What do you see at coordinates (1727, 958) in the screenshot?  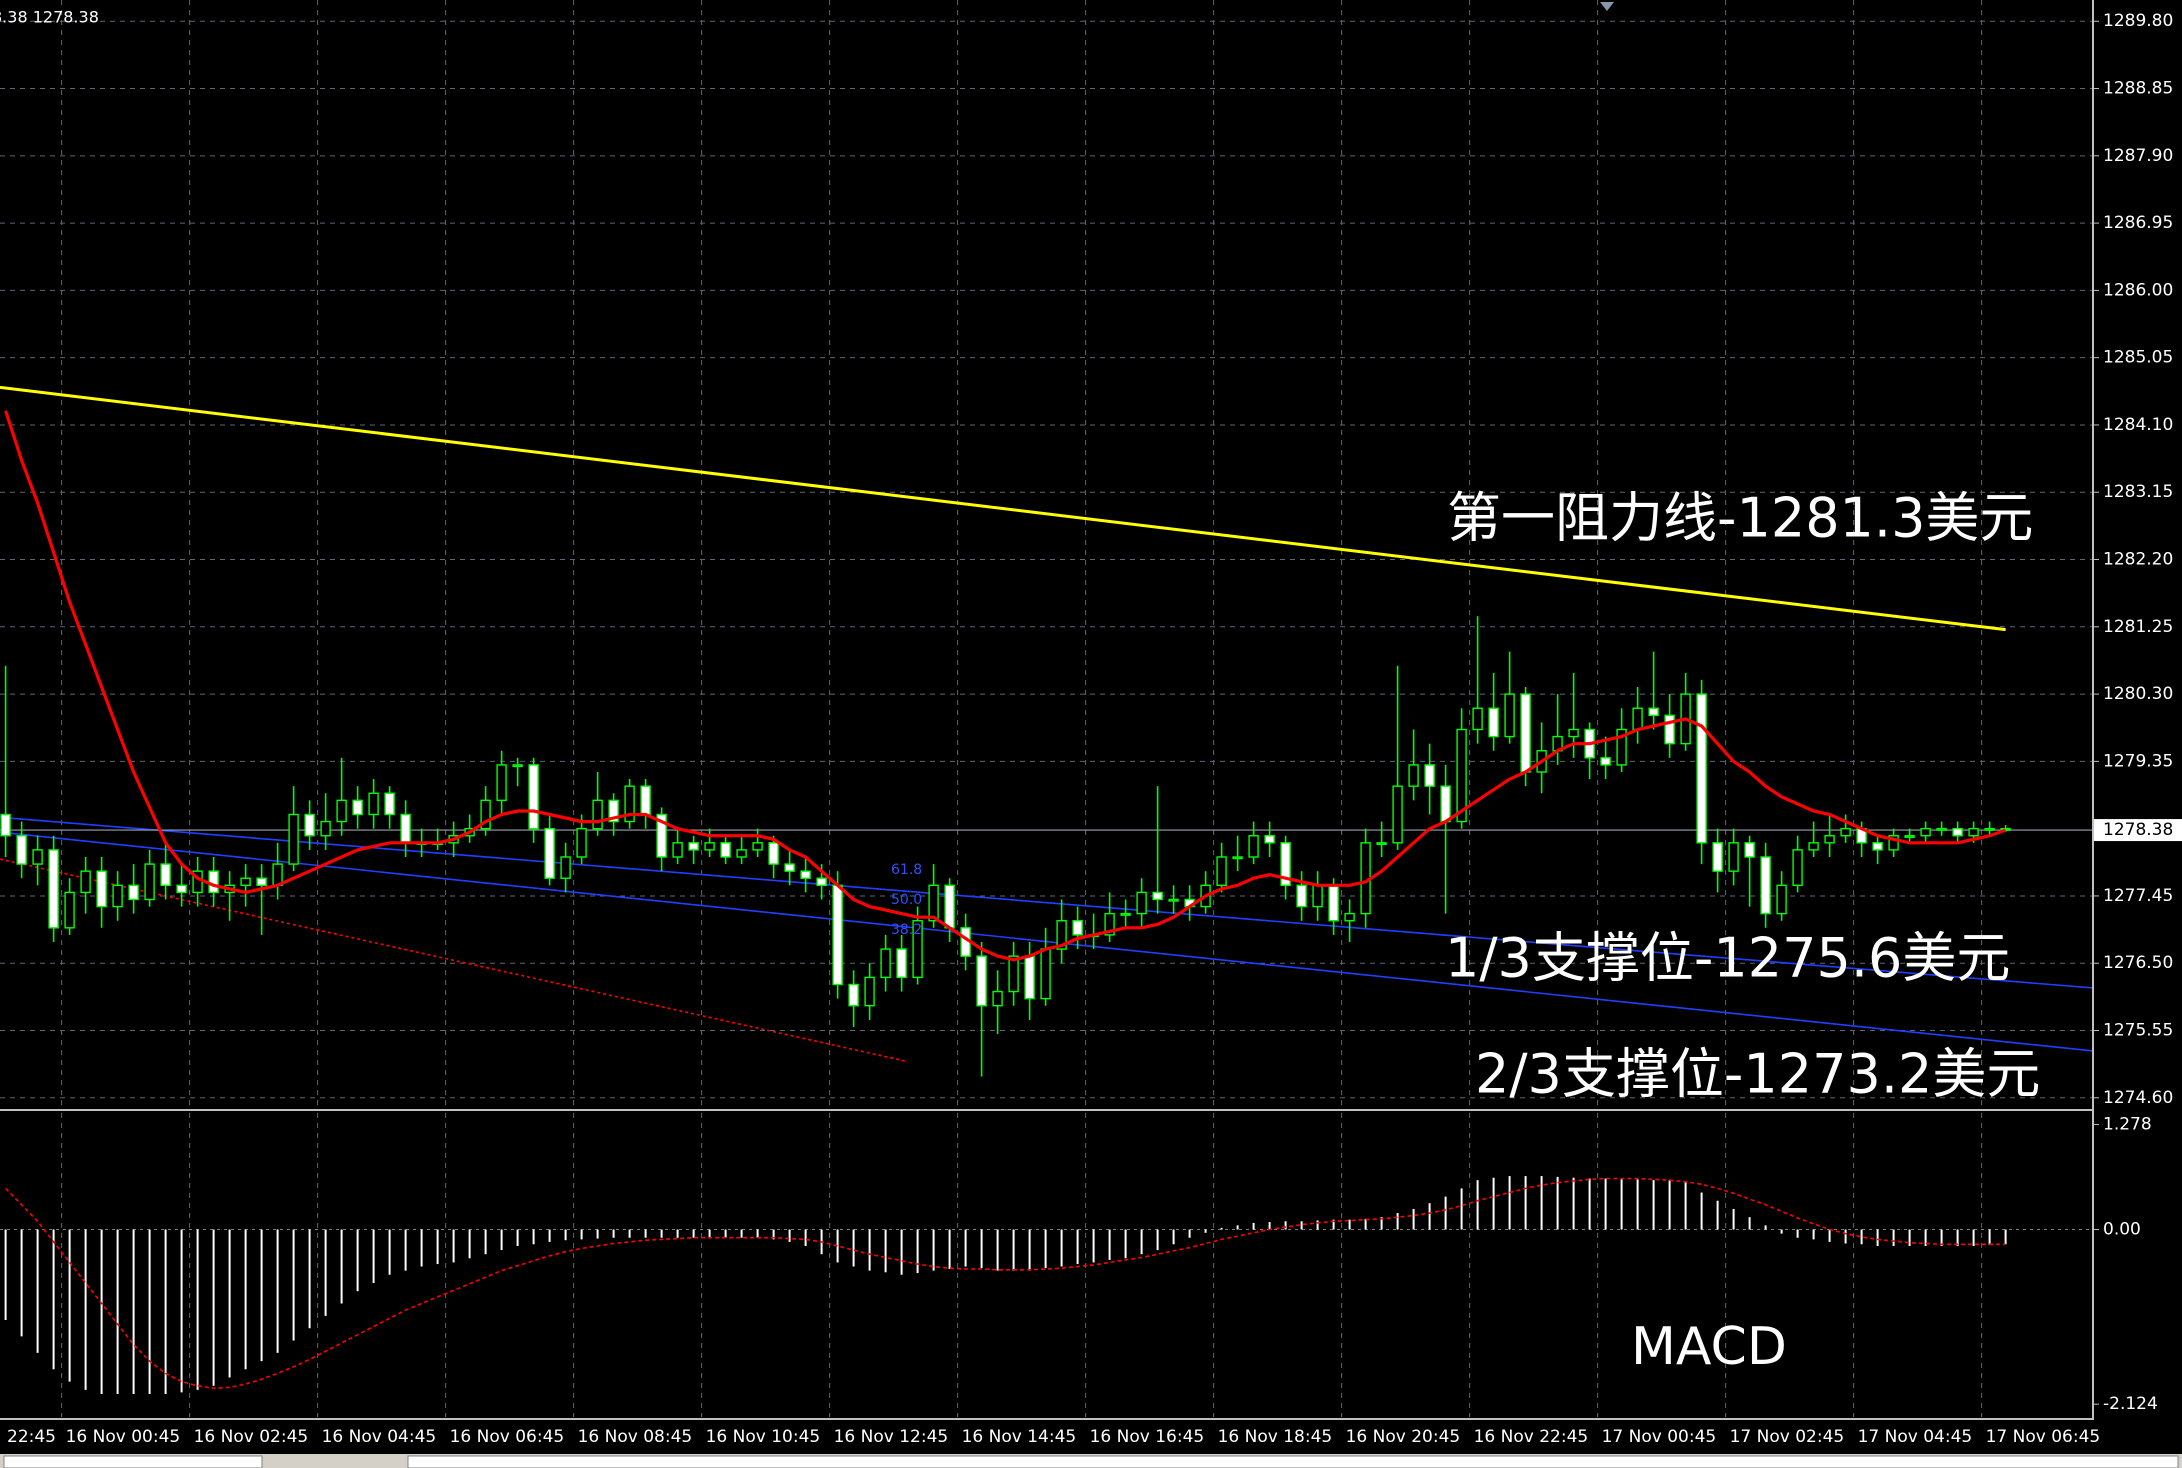 I see `annotation: 1/3支撑位-1275.6美元` at bounding box center [1727, 958].